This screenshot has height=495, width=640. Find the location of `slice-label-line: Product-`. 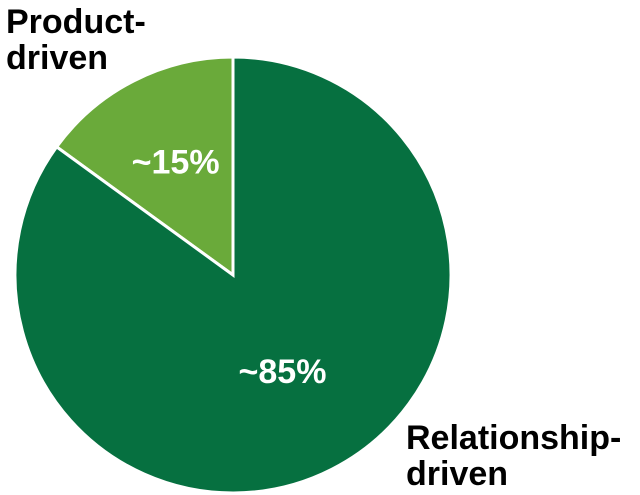

slice-label-line: Product- is located at coordinates (76, 22).